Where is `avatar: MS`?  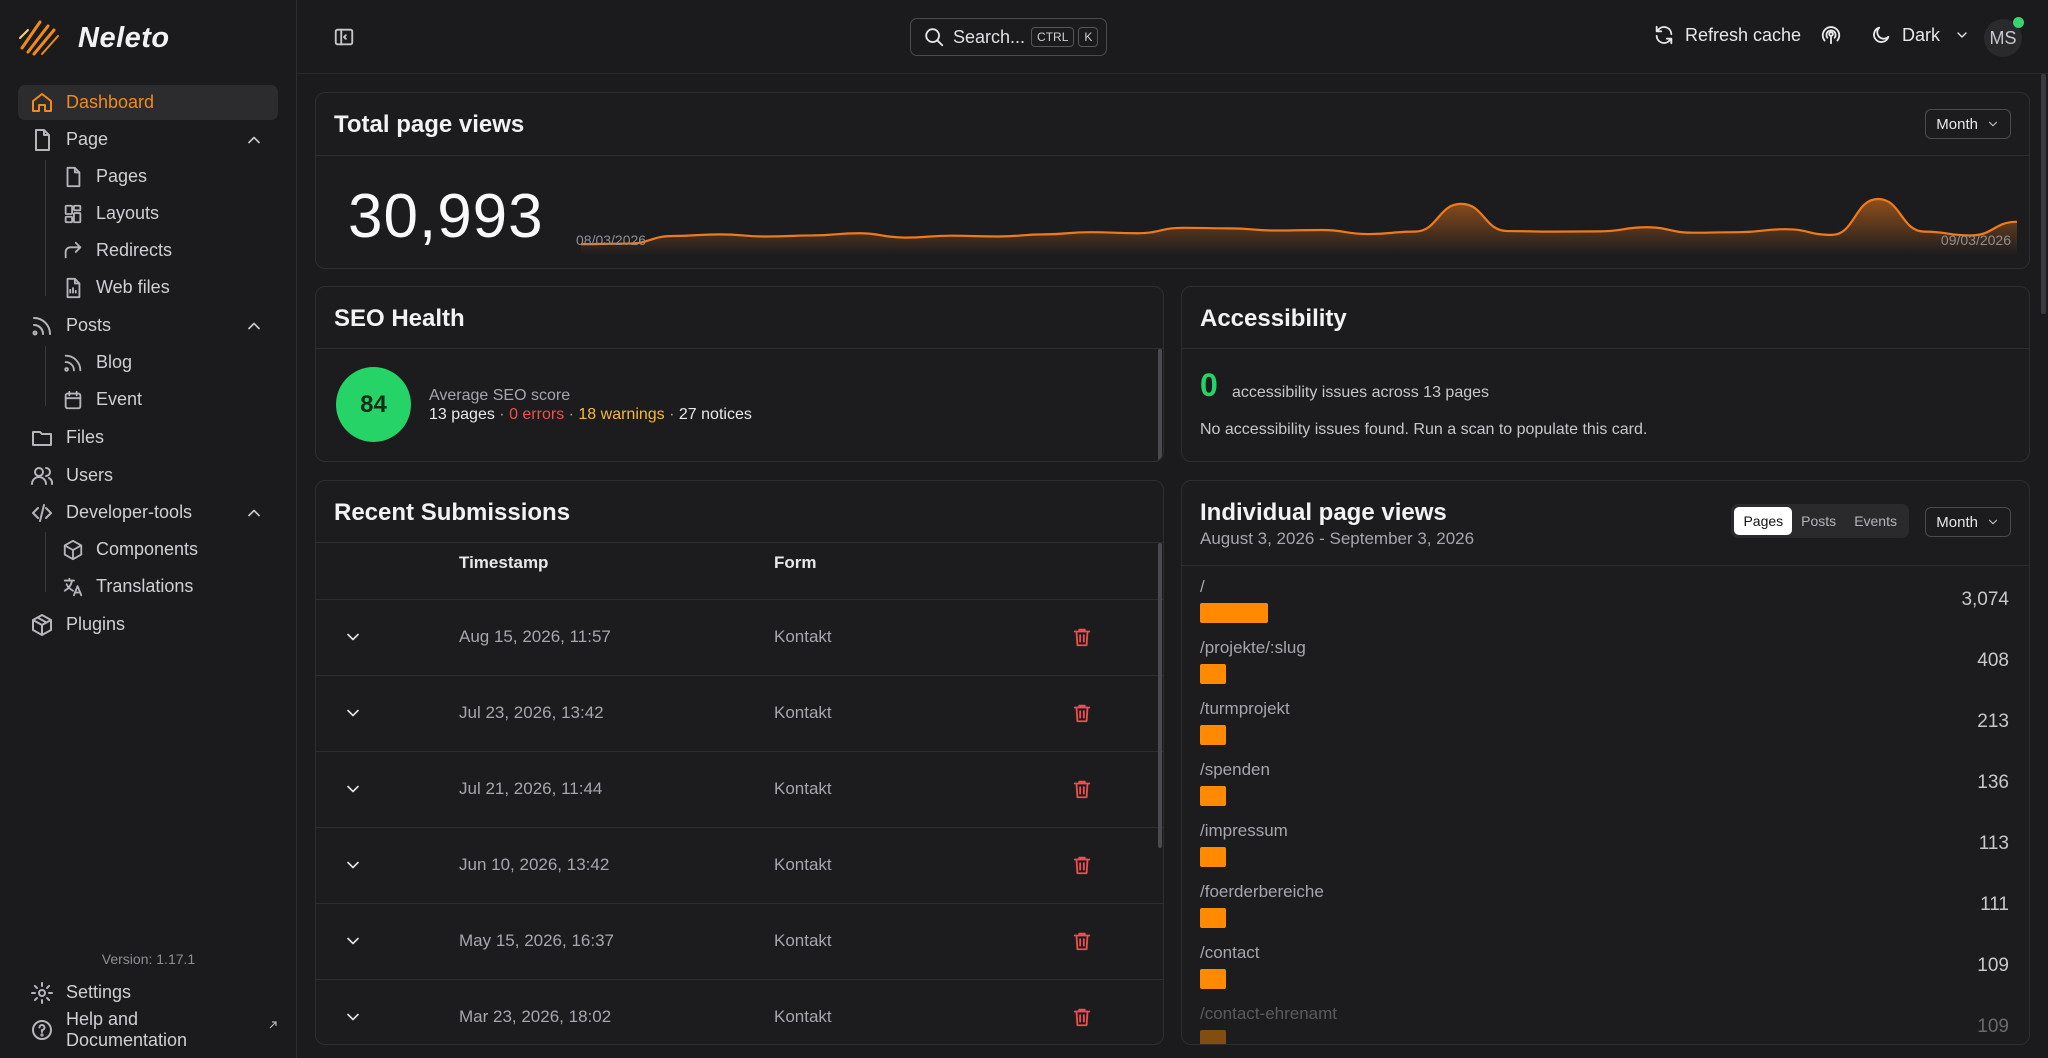
avatar: MS is located at coordinates (2003, 38).